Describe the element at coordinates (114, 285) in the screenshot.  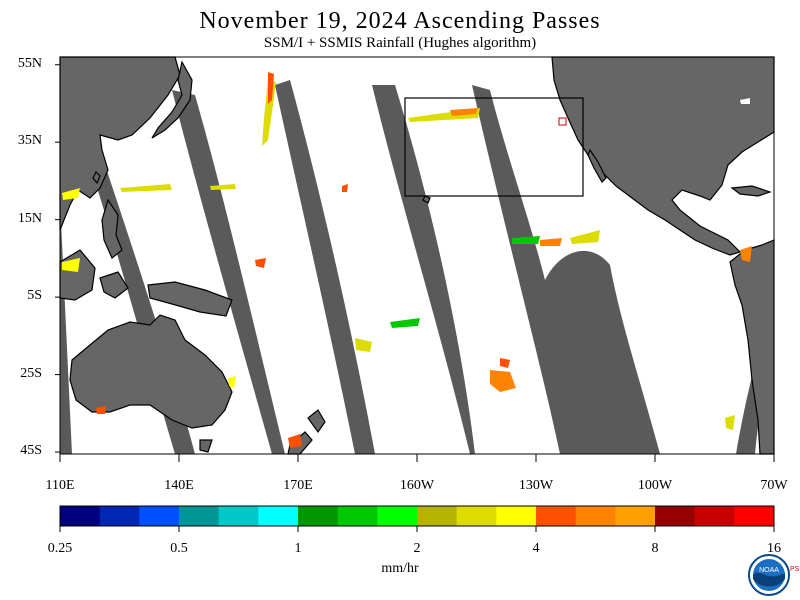
I see `land-sulawesi` at that location.